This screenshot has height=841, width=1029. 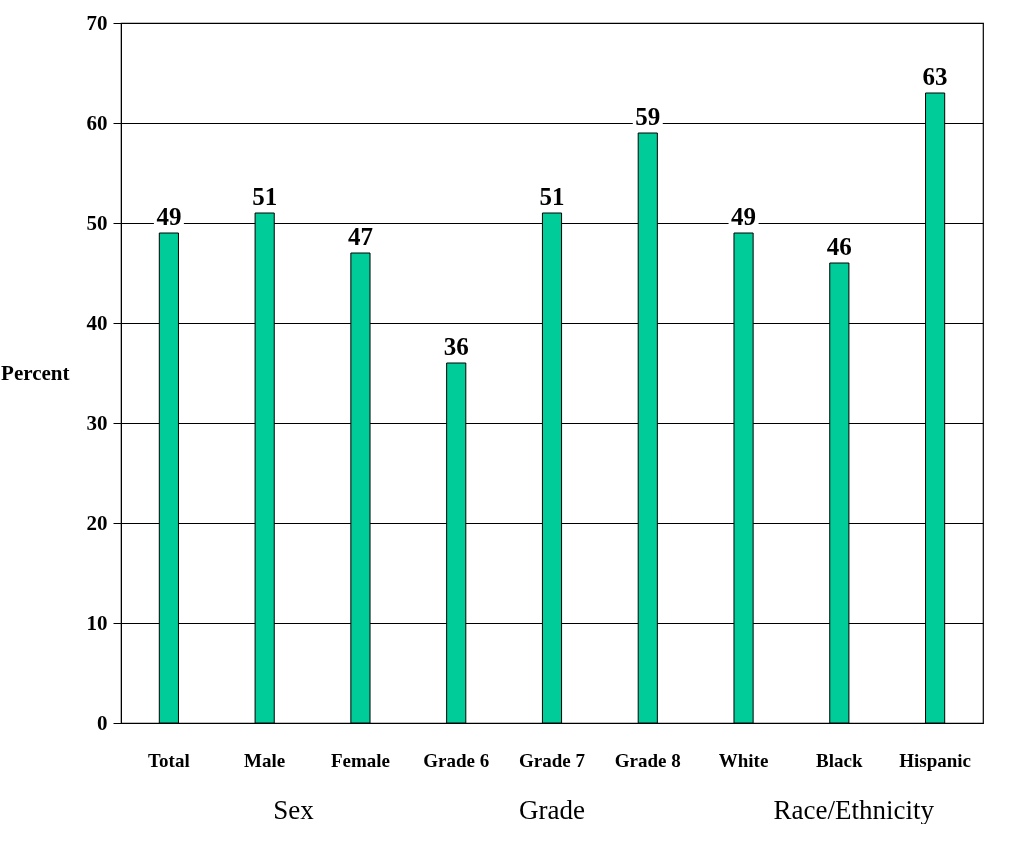 What do you see at coordinates (169, 760) in the screenshot?
I see `x-tick-label: Total` at bounding box center [169, 760].